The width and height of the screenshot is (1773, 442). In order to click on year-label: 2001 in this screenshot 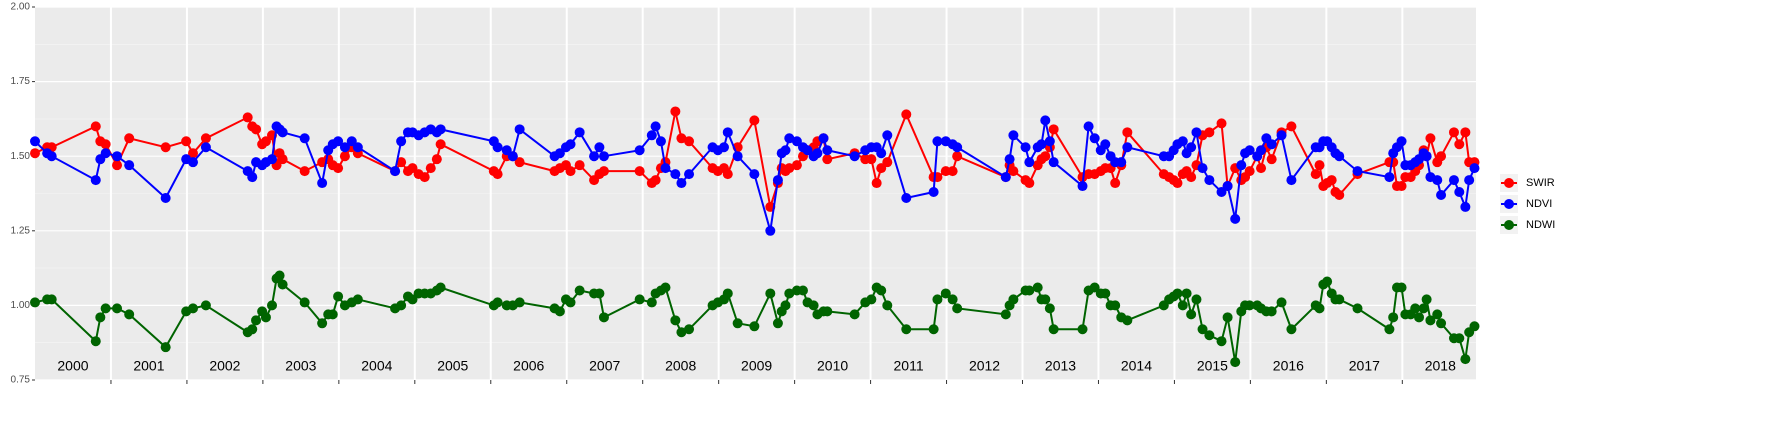, I will do `click(148, 366)`.